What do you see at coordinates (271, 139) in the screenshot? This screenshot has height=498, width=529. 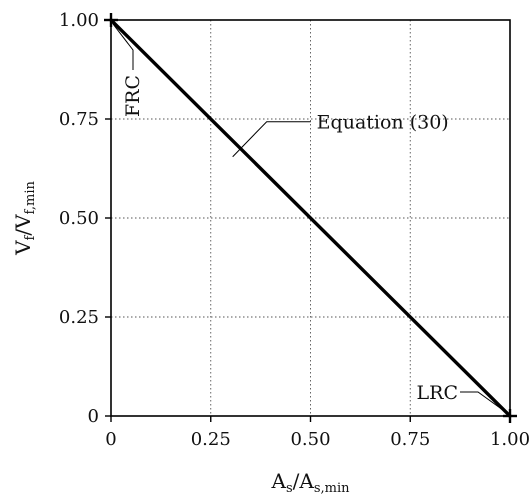 I see `equation-leader-line` at bounding box center [271, 139].